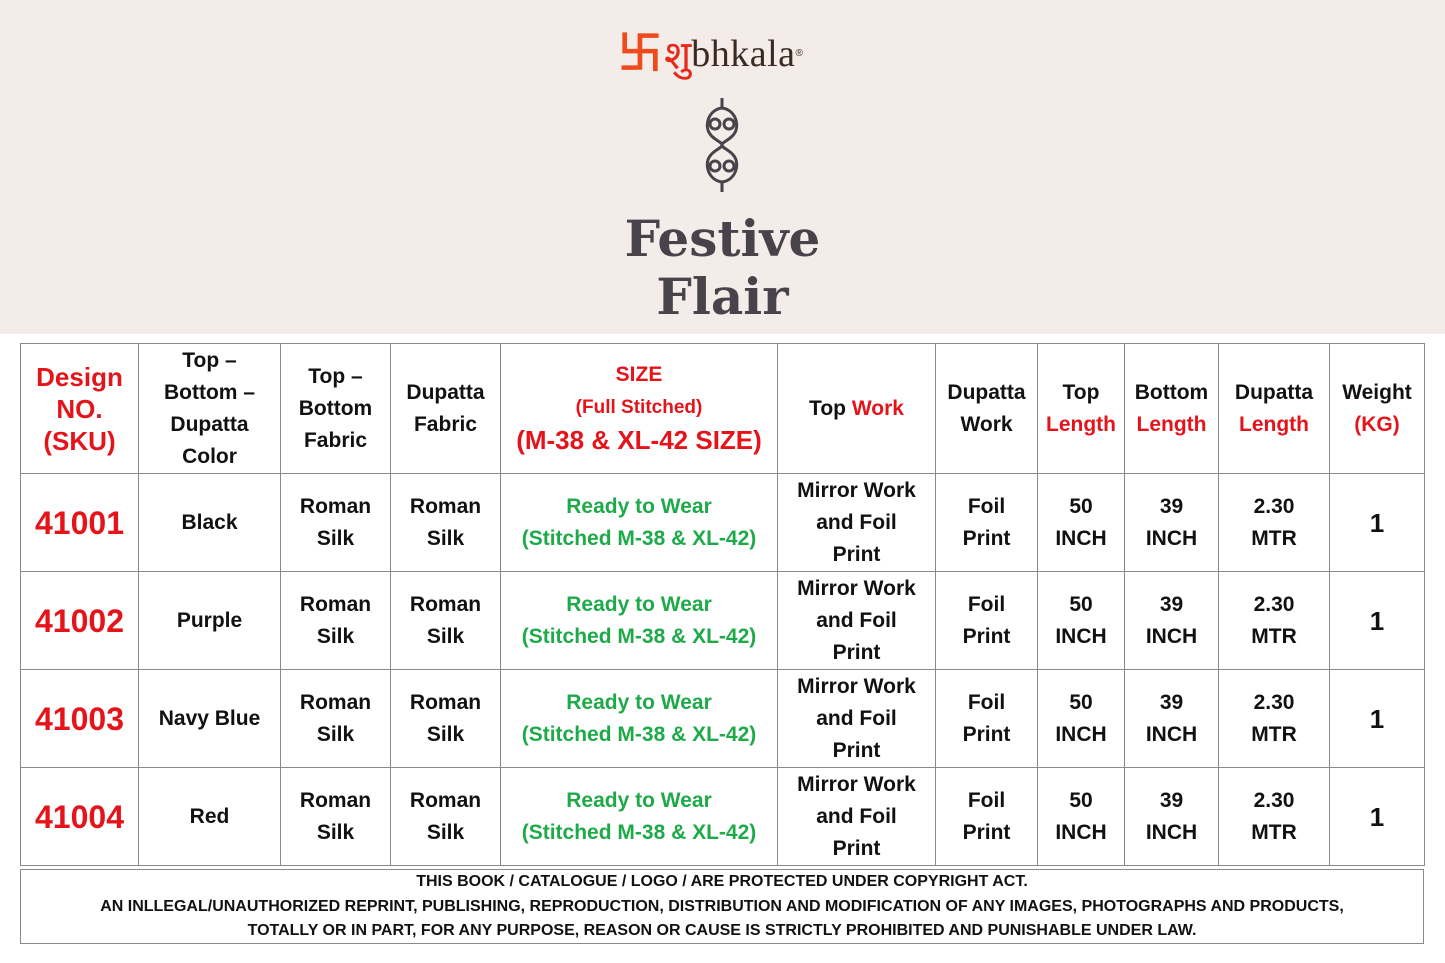  Describe the element at coordinates (640, 53) in the screenshot. I see `swastik-icon: 卐` at that location.